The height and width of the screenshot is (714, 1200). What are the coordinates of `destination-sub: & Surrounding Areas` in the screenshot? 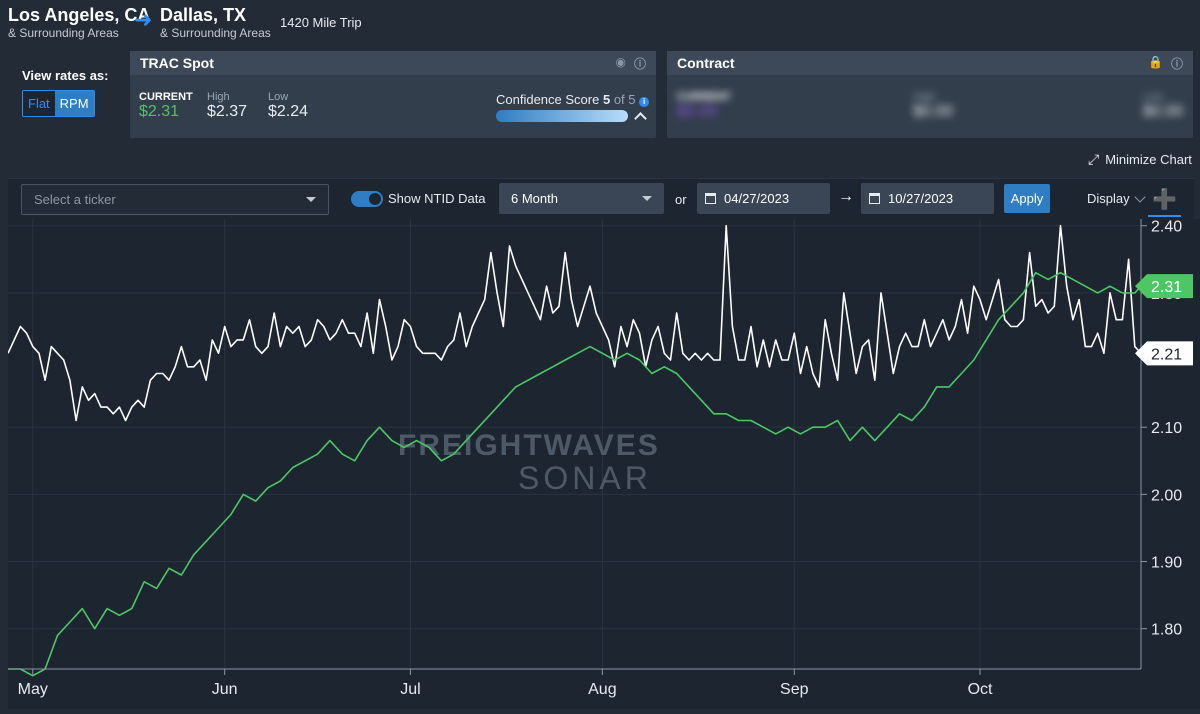 It's located at (215, 33).